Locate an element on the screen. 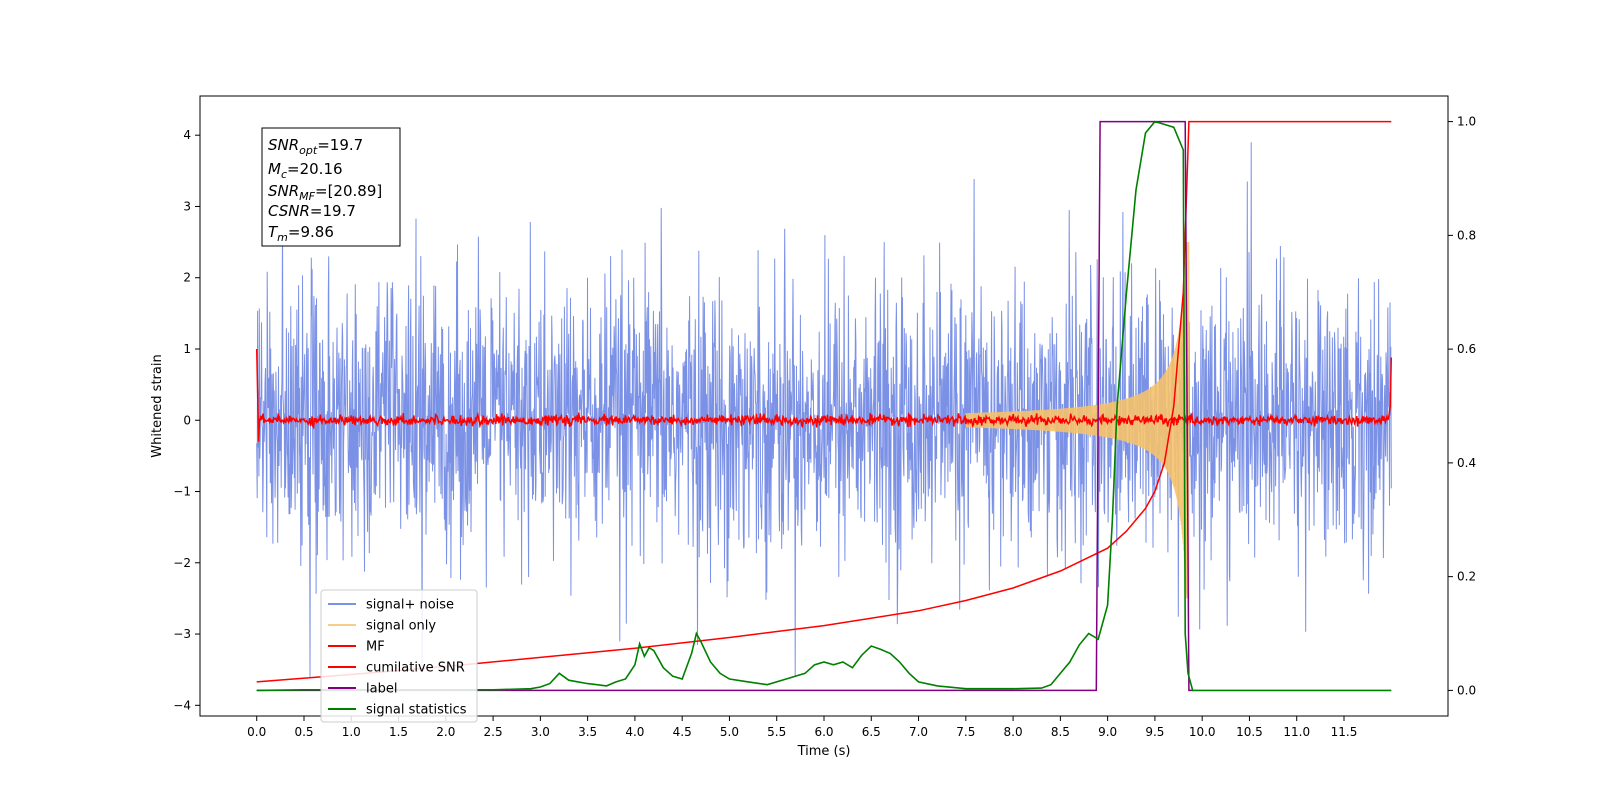 The image size is (1600, 800). x-tick-label: 7.5 is located at coordinates (965, 732).